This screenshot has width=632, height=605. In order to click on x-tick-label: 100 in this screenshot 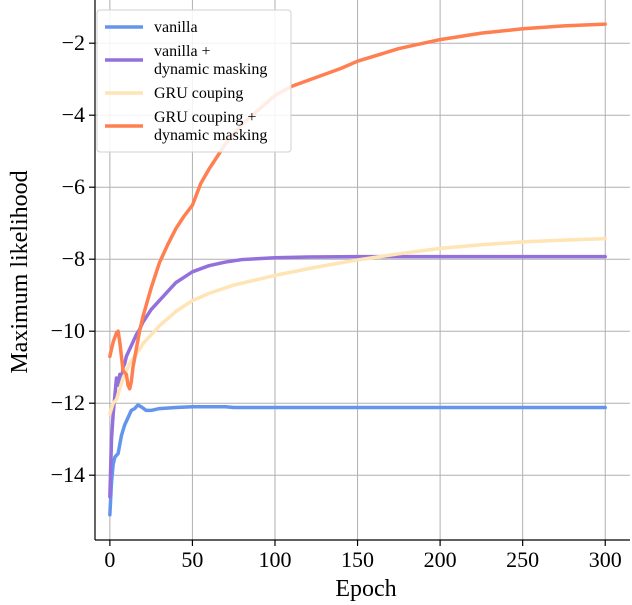, I will do `click(274, 559)`.